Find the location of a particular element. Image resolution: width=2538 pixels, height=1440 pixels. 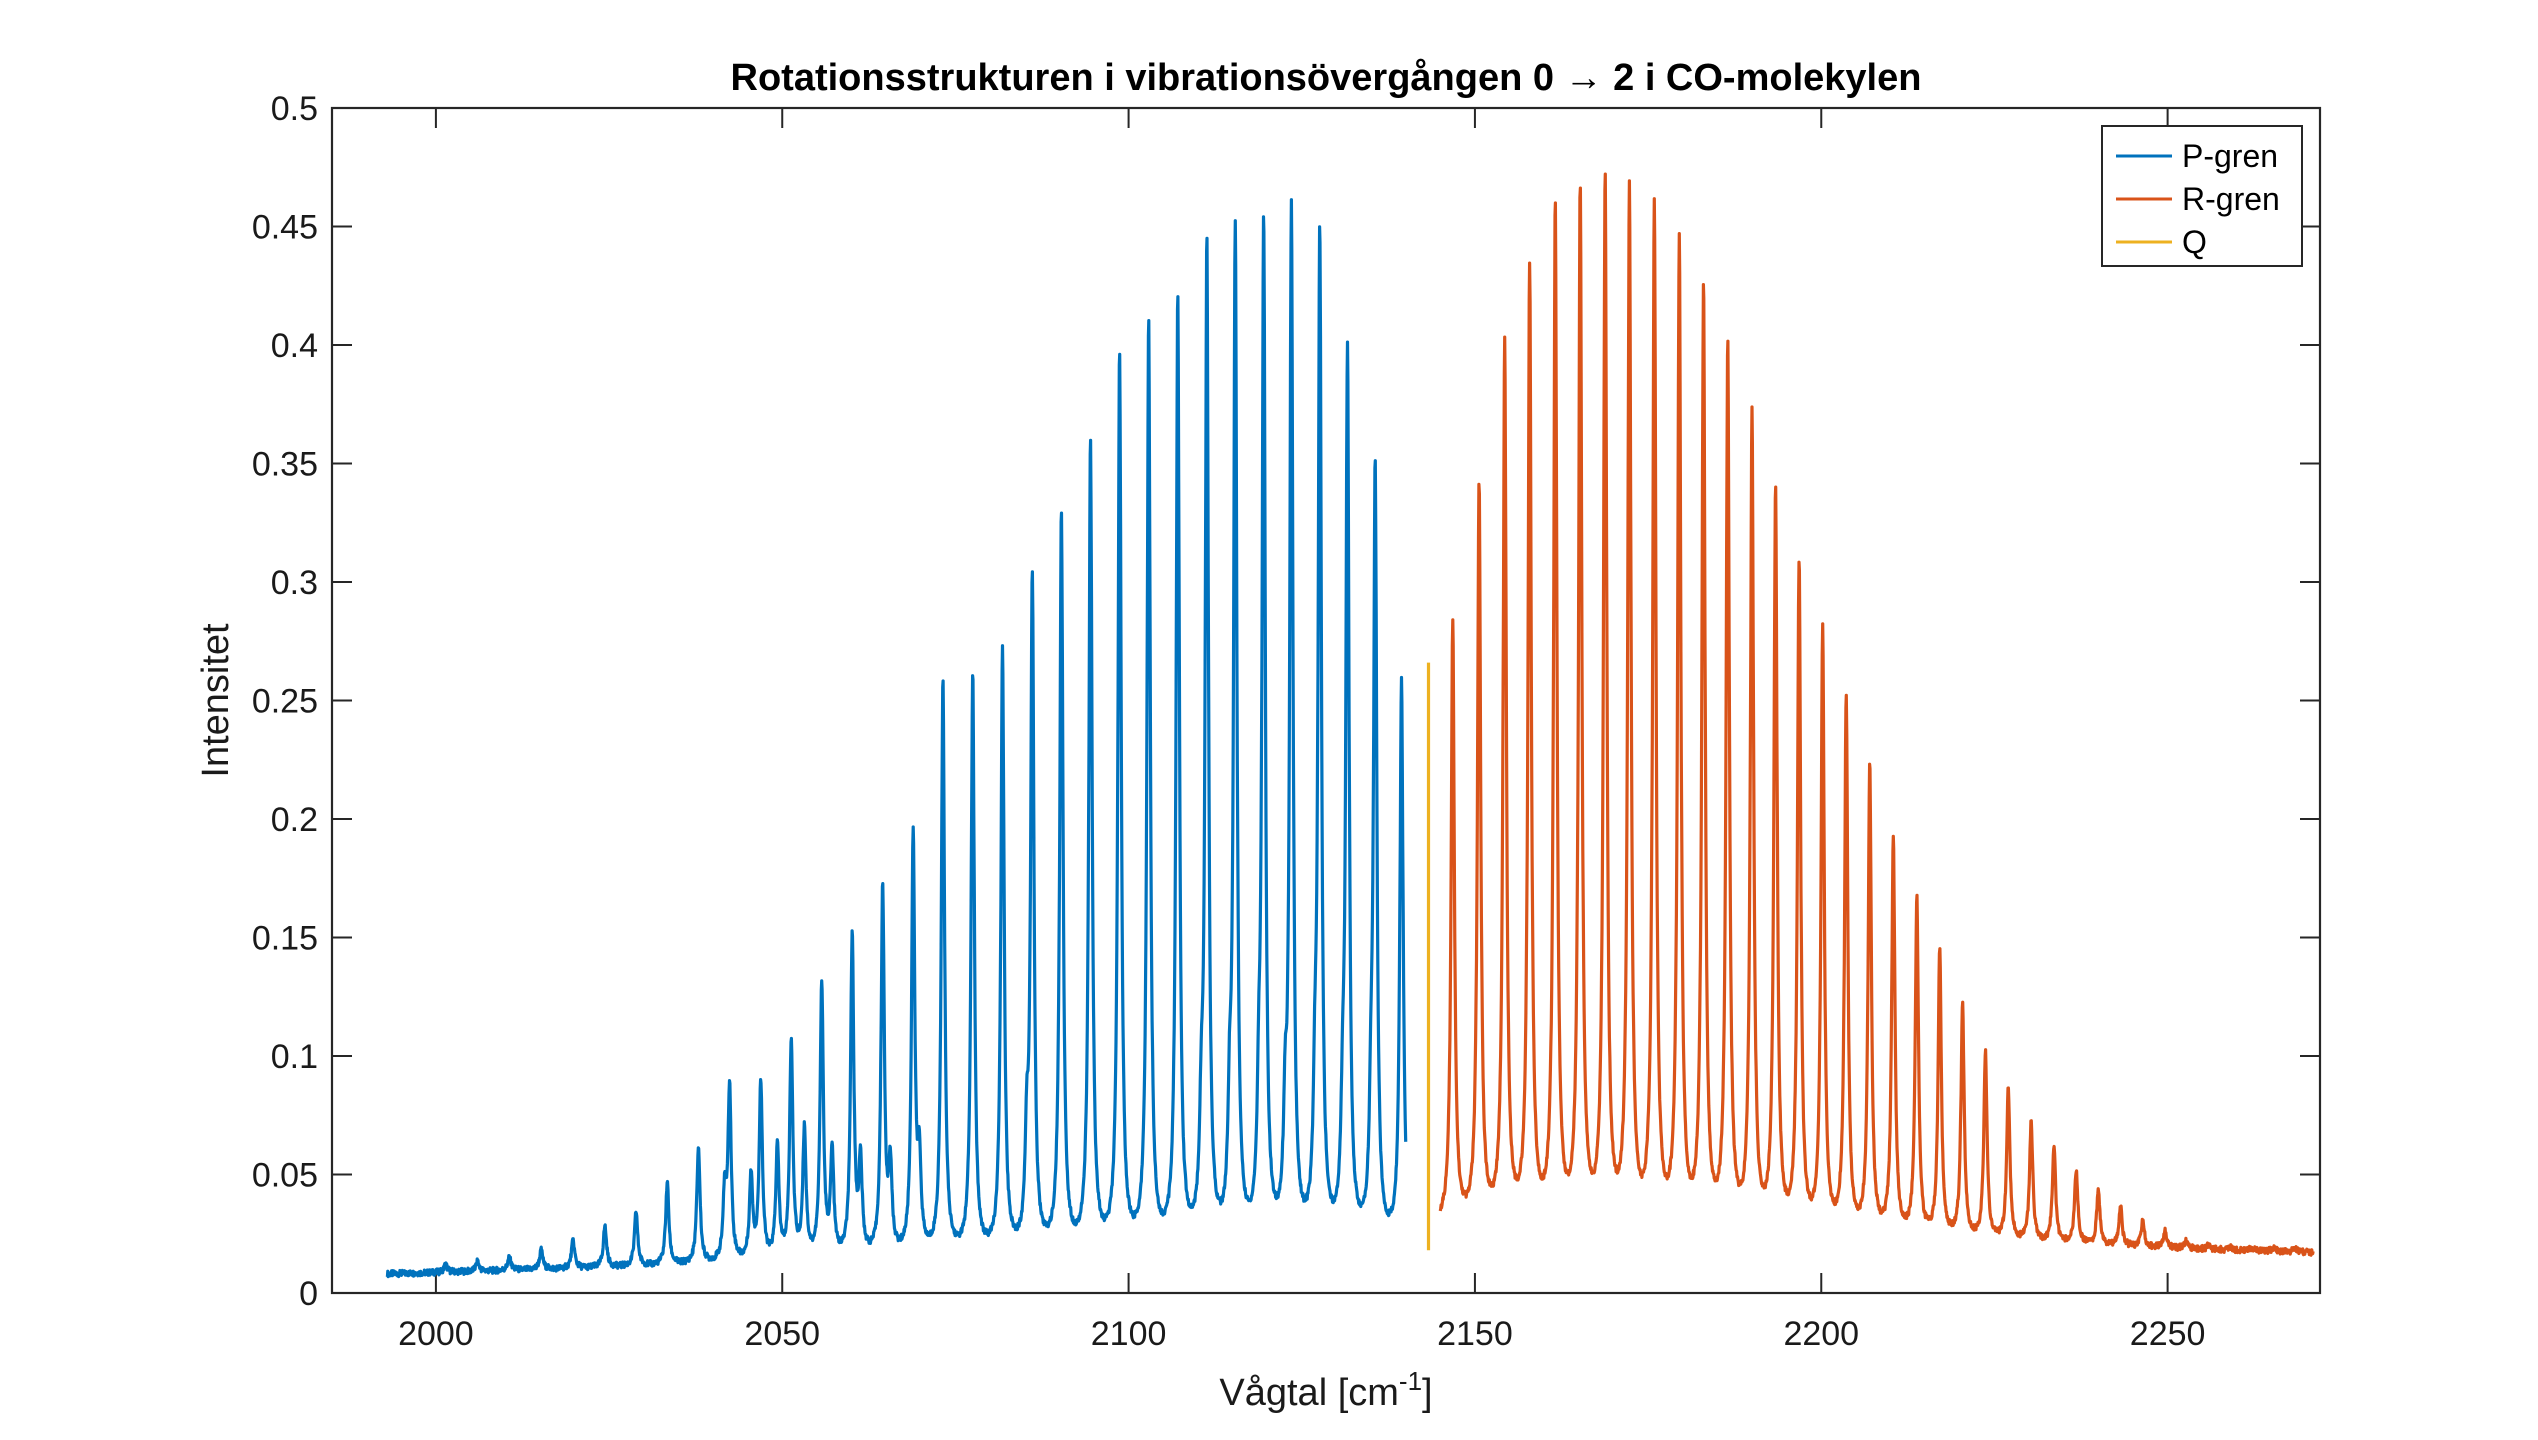

x-tick-label: 2000 is located at coordinates (436, 1334).